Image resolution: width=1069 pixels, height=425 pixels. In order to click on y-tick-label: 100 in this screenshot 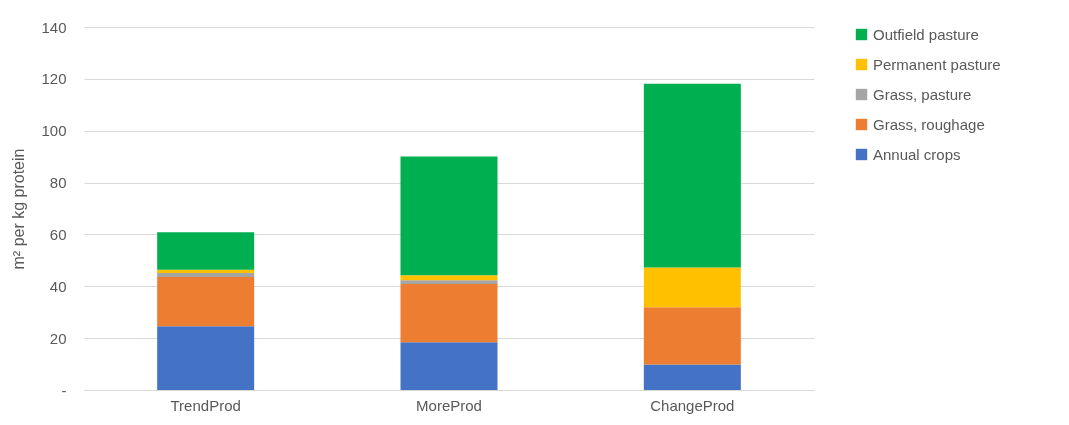, I will do `click(54, 131)`.